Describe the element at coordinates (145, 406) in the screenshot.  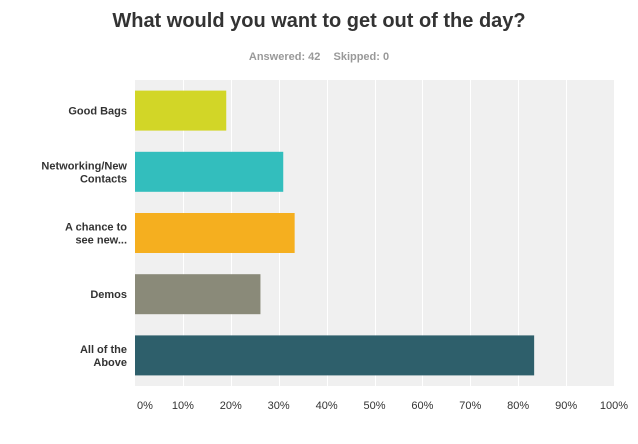
I see `x-tick-label-0: 0%` at that location.